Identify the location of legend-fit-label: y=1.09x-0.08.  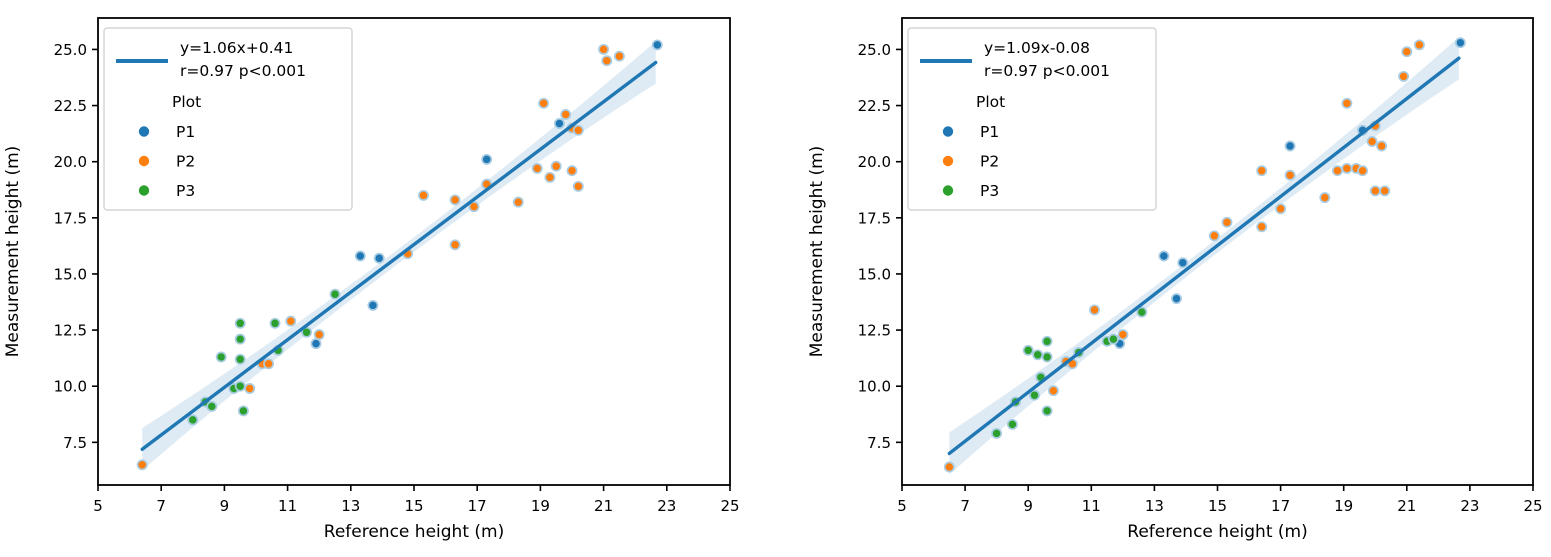
(1037, 48).